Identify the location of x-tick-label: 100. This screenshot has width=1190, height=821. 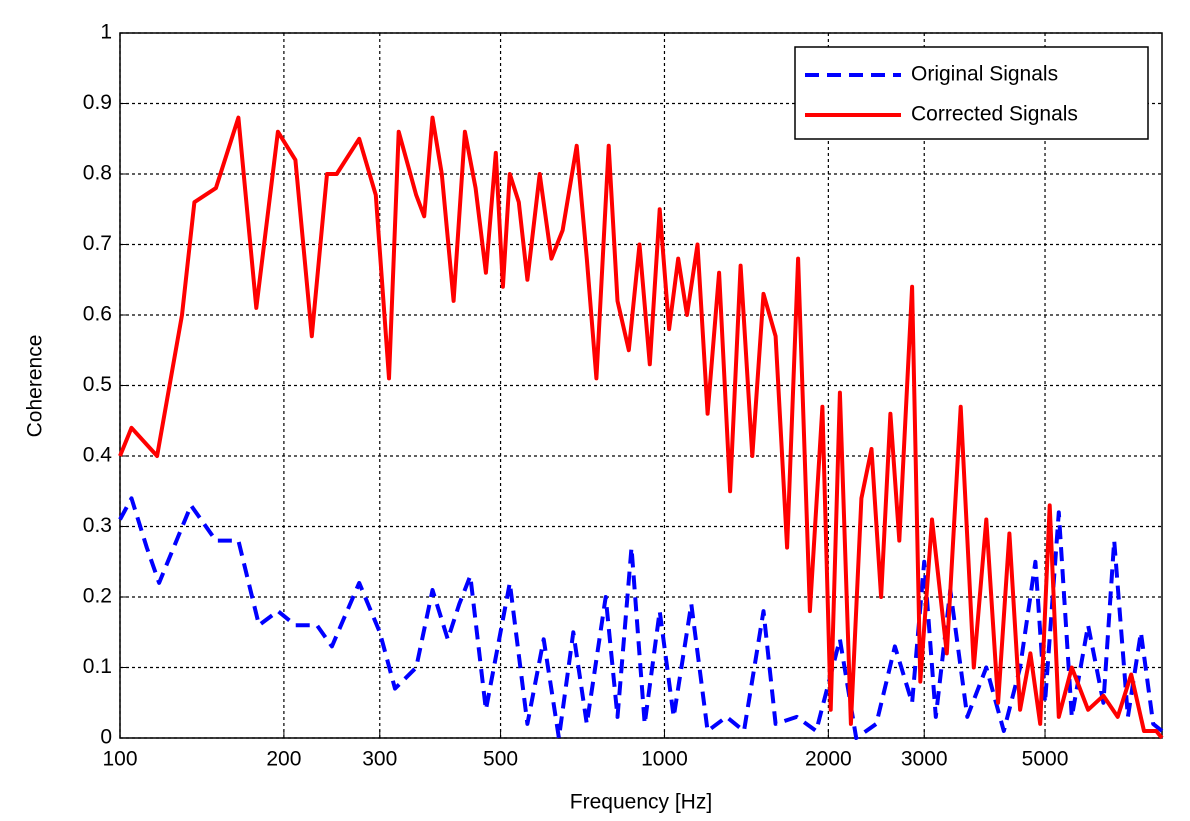
(119, 759).